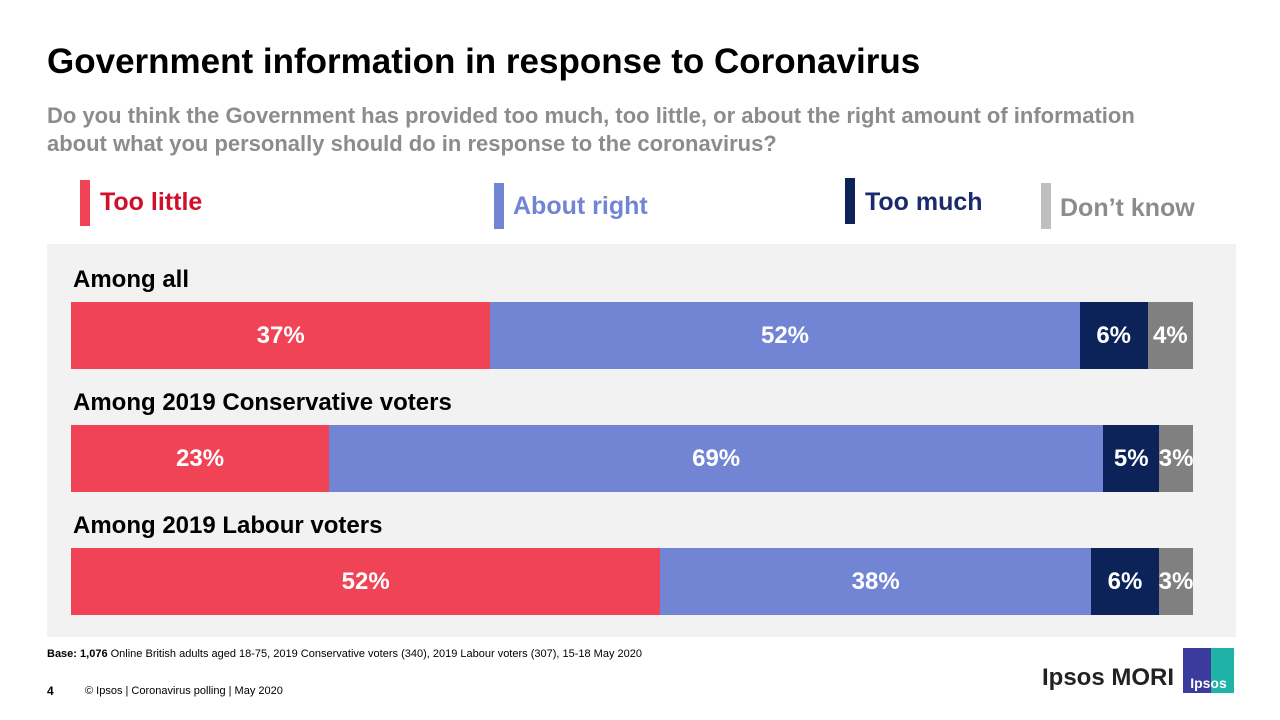 The width and height of the screenshot is (1280, 720). Describe the element at coordinates (262, 402) in the screenshot. I see `category-label: Among 2019 Conservative voters` at that location.